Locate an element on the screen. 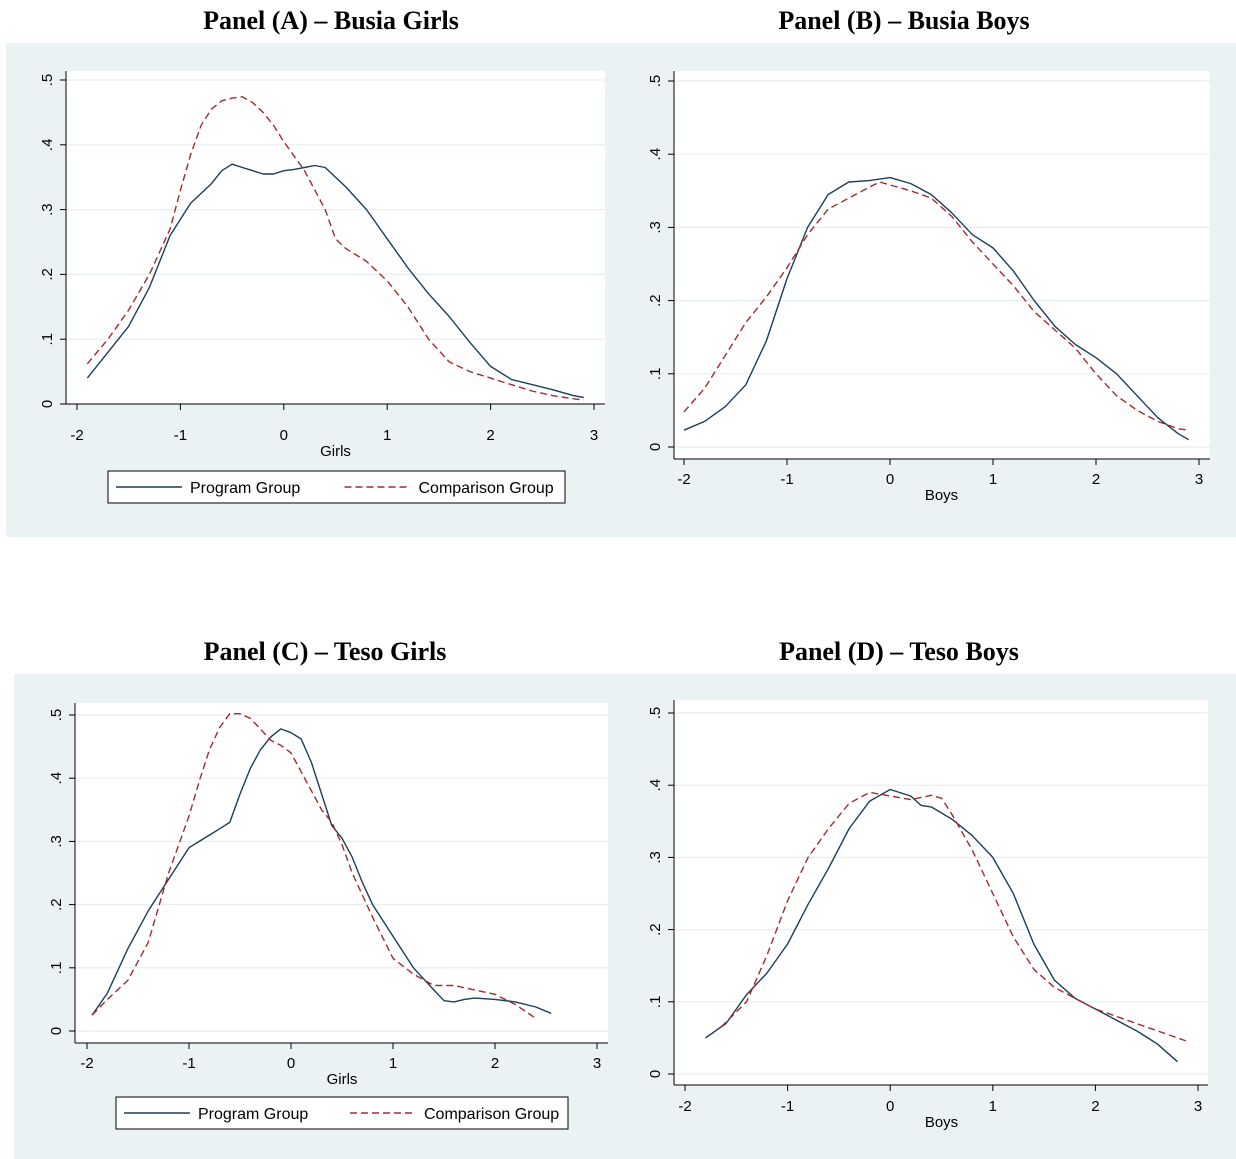 The width and height of the screenshot is (1236, 1159). panel-d-x-axis-label: Boys is located at coordinates (941, 1122).